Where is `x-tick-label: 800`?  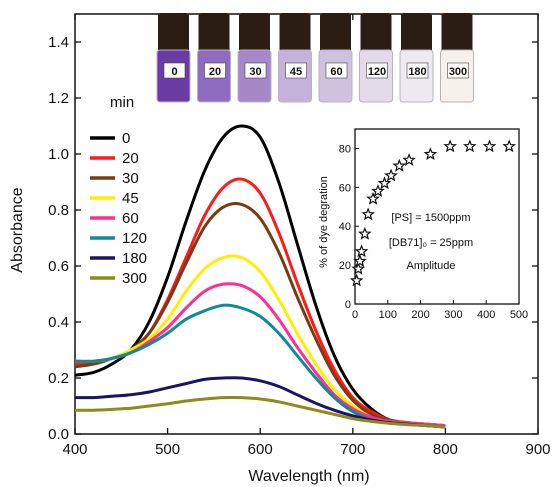
x-tick-label: 800 is located at coordinates (445, 449).